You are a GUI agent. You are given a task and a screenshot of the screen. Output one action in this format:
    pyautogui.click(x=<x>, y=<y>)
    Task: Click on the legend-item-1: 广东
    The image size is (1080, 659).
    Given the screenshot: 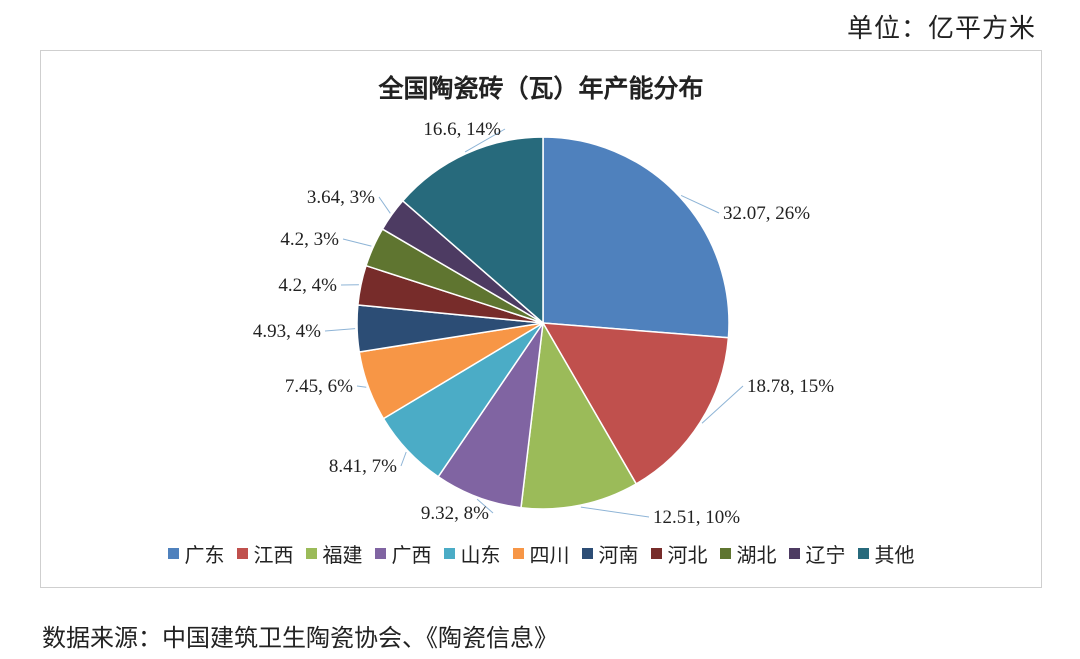 What is the action you would take?
    pyautogui.click(x=196, y=553)
    